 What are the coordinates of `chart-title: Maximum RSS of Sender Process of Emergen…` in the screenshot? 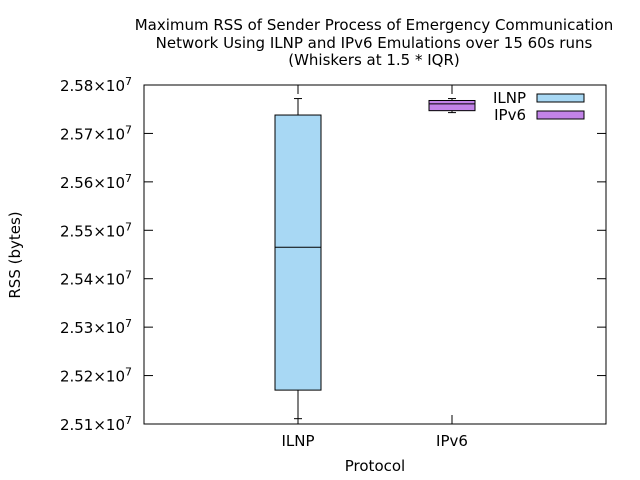 It's located at (374, 42).